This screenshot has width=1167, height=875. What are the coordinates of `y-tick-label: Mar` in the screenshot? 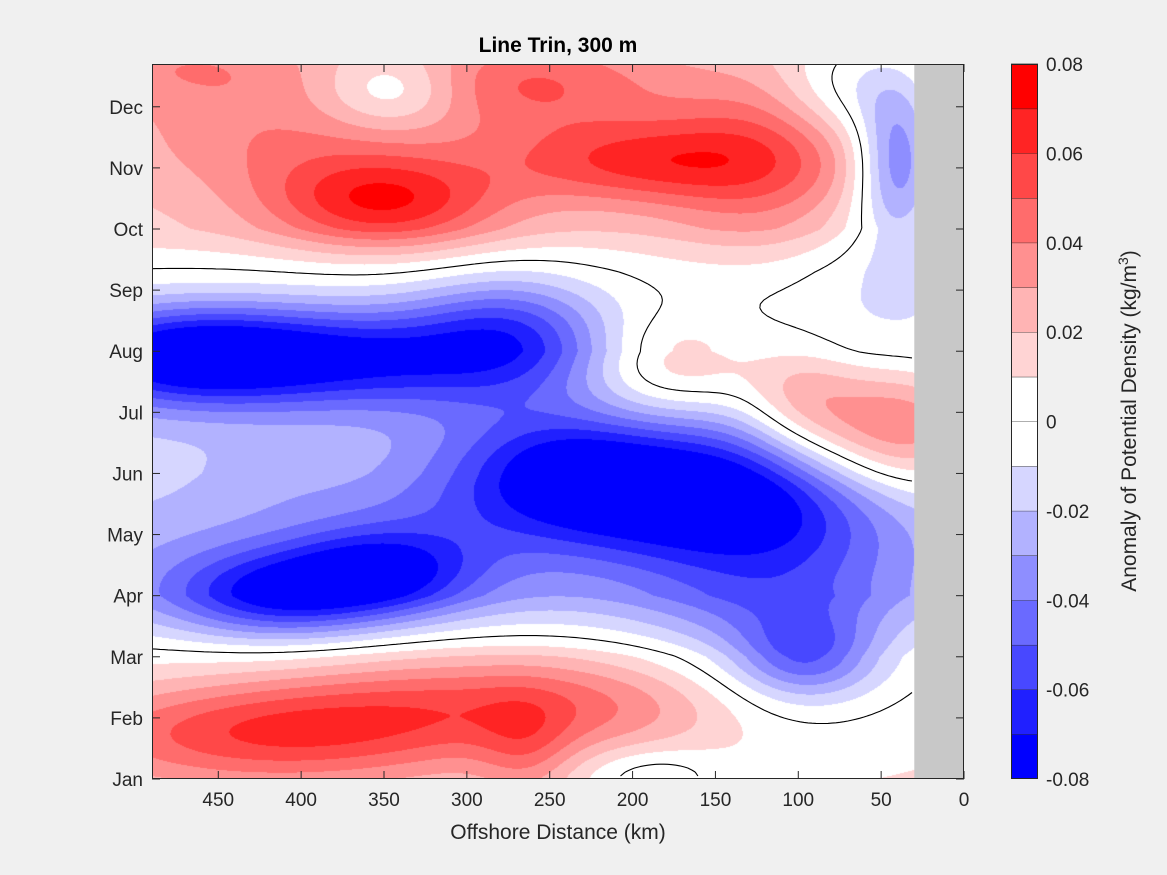 It's located at (126, 658).